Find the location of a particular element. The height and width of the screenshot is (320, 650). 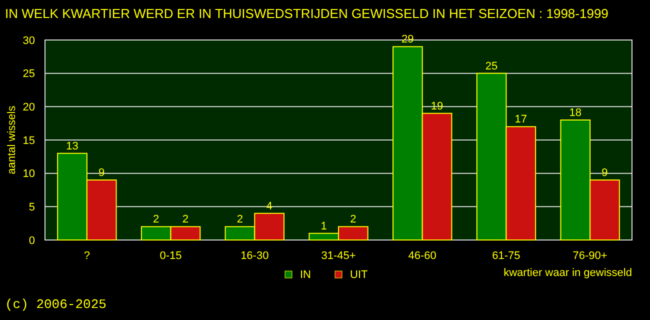

y-tick-label: 5 is located at coordinates (31, 208).